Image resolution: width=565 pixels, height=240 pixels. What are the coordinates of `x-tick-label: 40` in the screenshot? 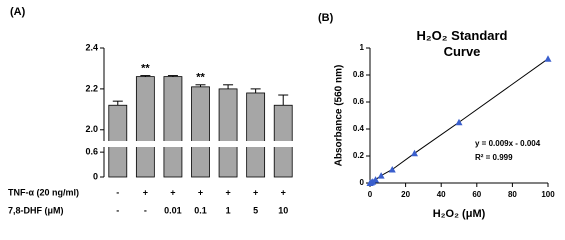 It's located at (441, 194).